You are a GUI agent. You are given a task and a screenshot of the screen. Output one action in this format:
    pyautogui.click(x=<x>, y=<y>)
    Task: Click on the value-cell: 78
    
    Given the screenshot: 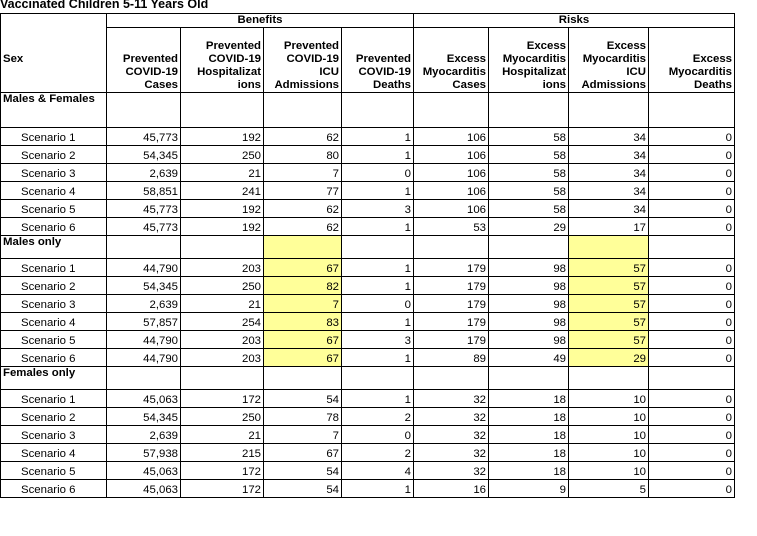 What is the action you would take?
    pyautogui.click(x=302, y=416)
    